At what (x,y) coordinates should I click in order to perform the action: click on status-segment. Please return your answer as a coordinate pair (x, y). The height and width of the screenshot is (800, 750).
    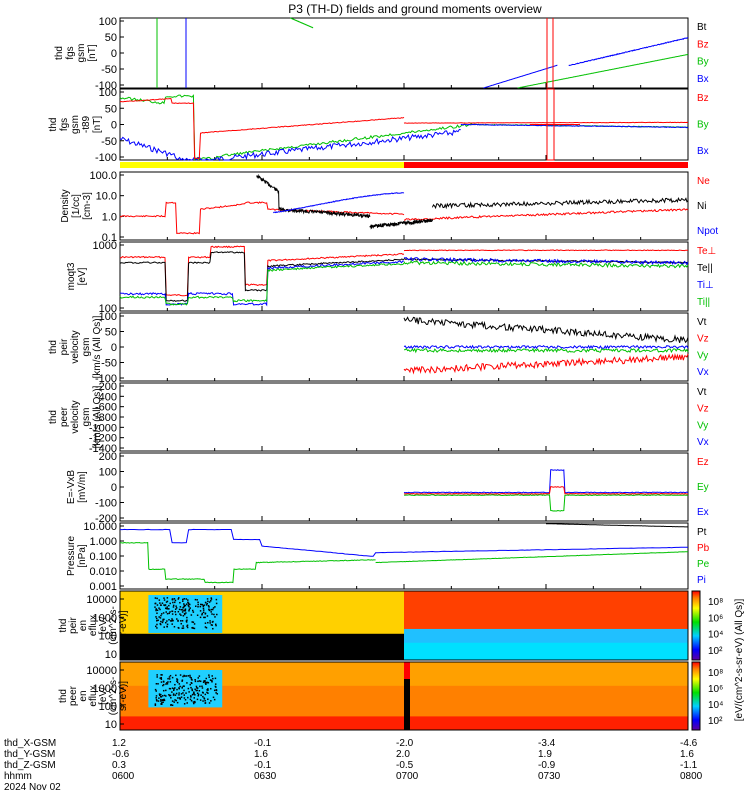
    Looking at the image, I should click on (262, 165).